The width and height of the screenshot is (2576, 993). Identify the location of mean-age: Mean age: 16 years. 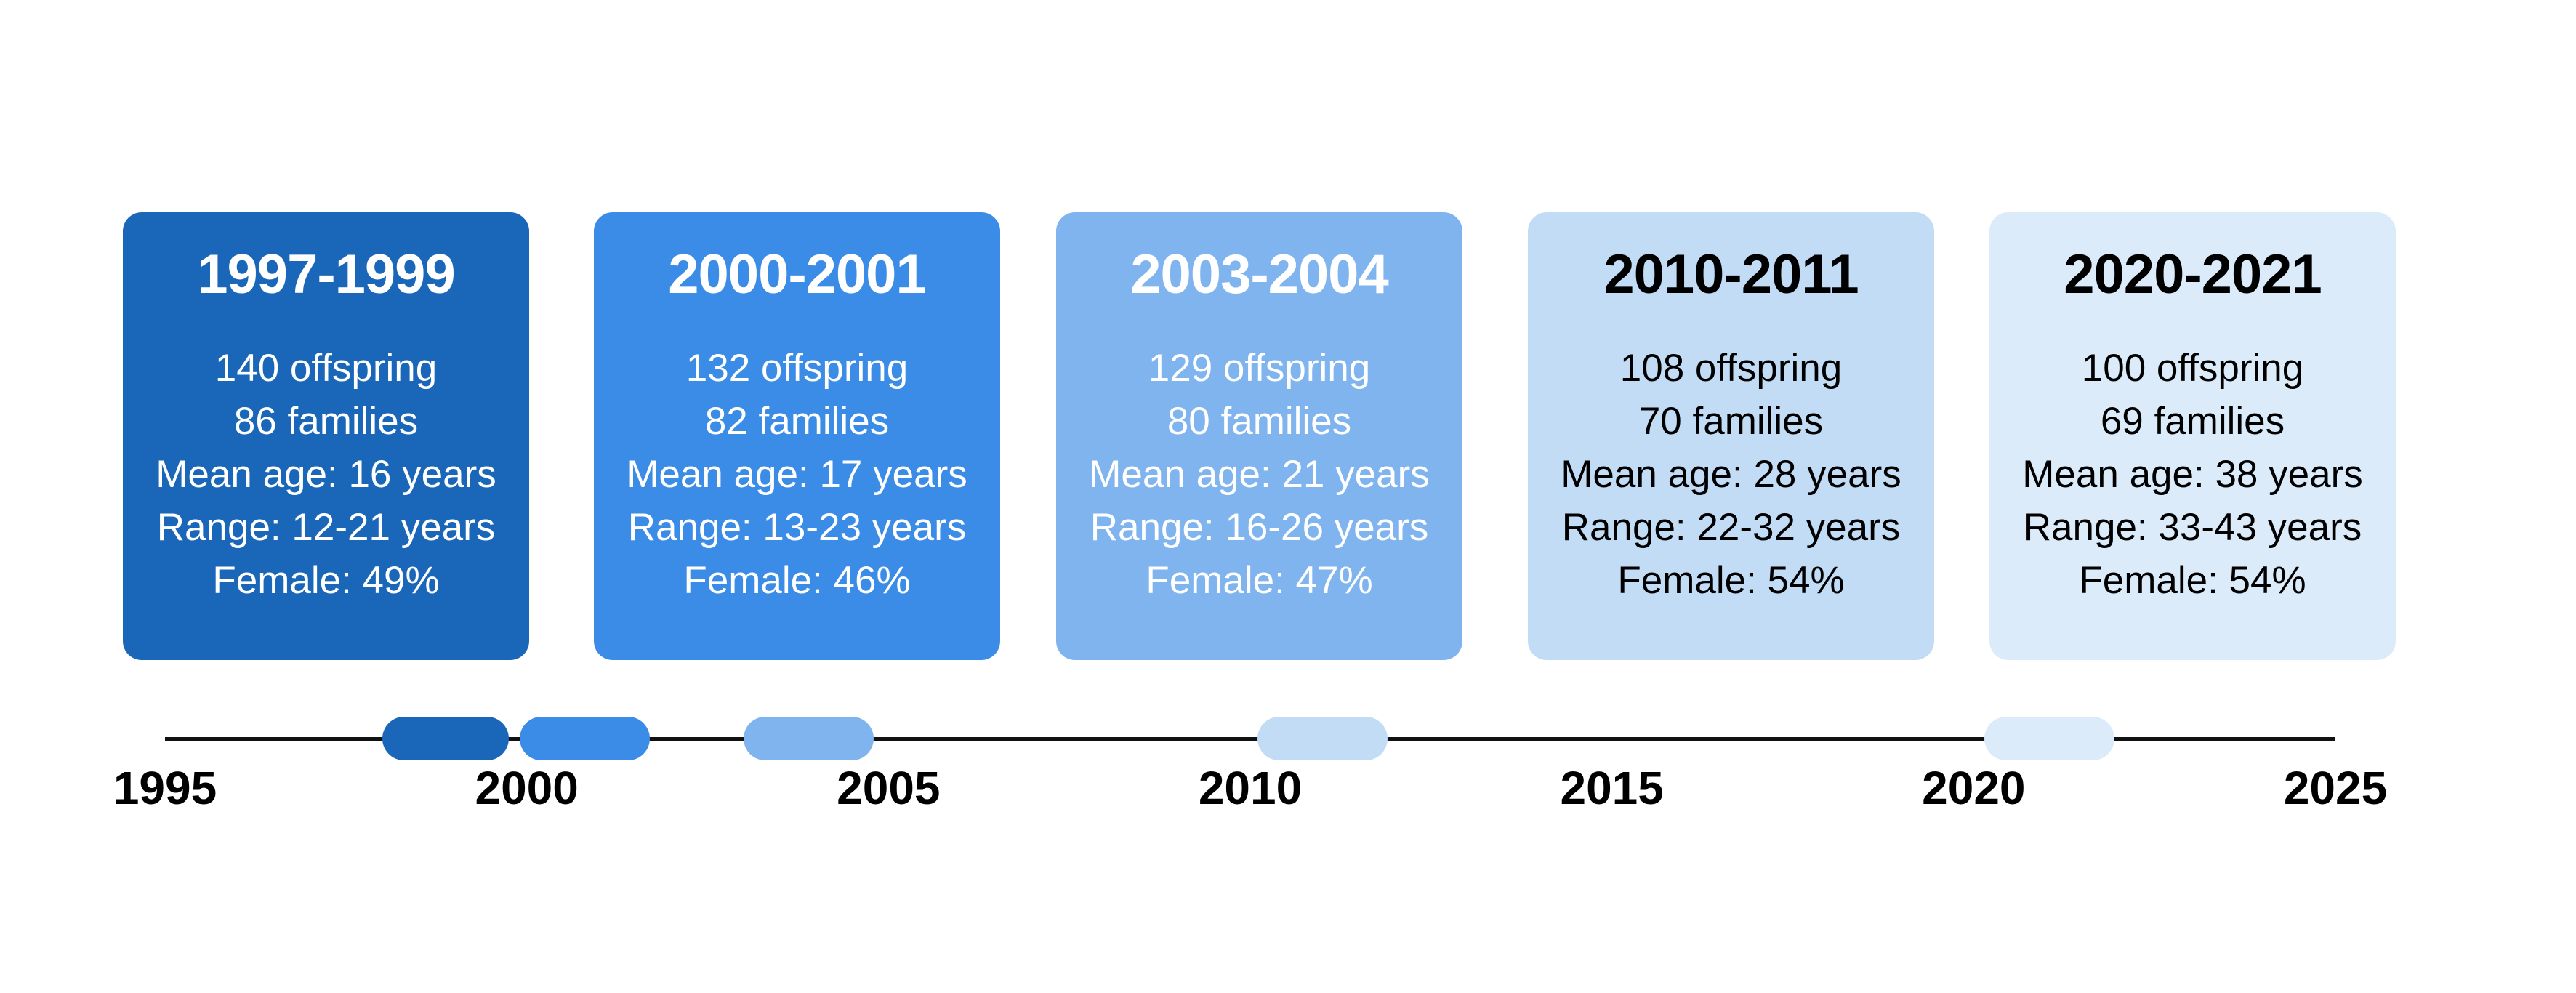
(326, 474).